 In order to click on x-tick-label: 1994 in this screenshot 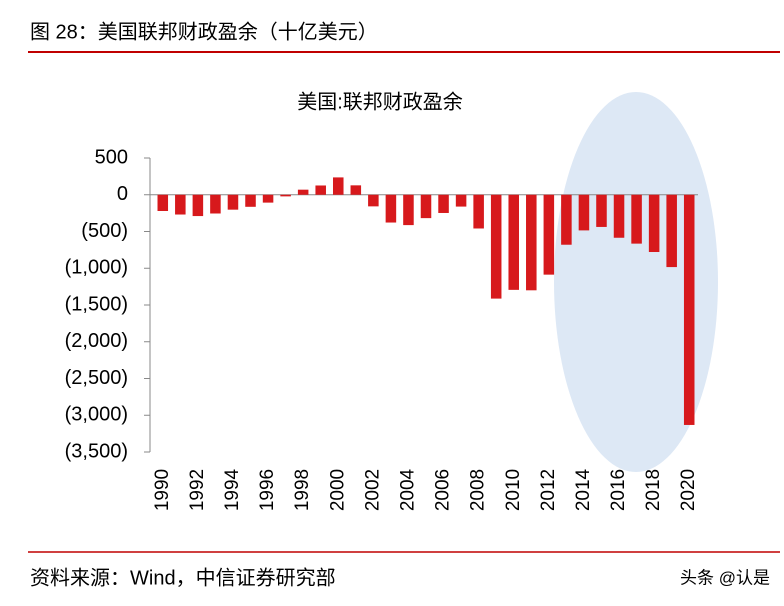, I will do `click(232, 489)`.